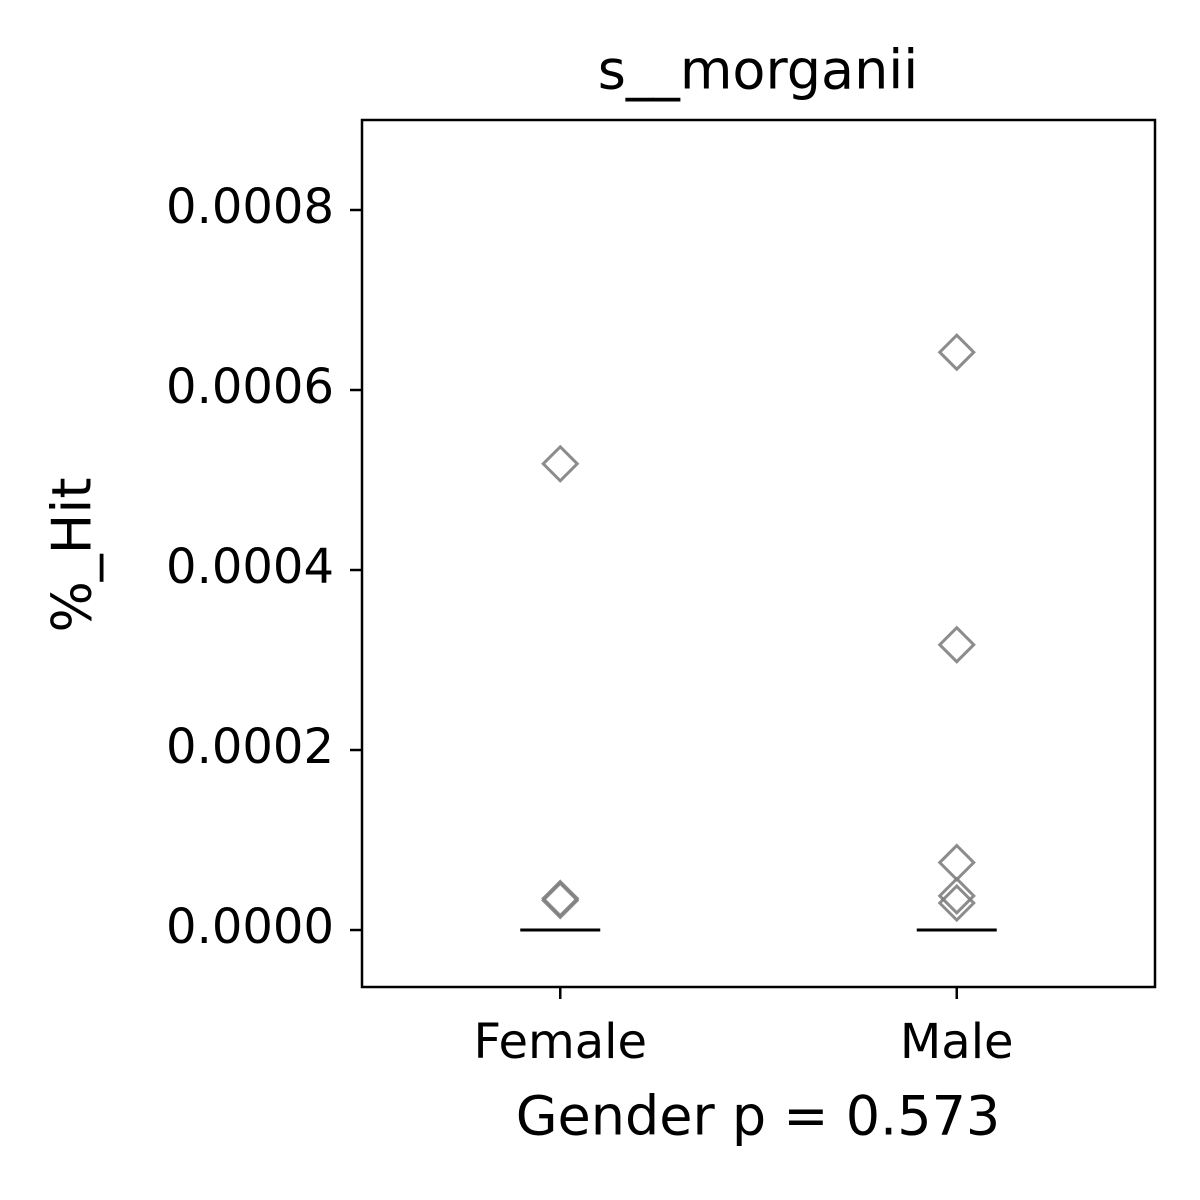 Image resolution: width=1200 pixels, height=1200 pixels. What do you see at coordinates (250, 207) in the screenshot?
I see `y-tick-label: 0.0008` at bounding box center [250, 207].